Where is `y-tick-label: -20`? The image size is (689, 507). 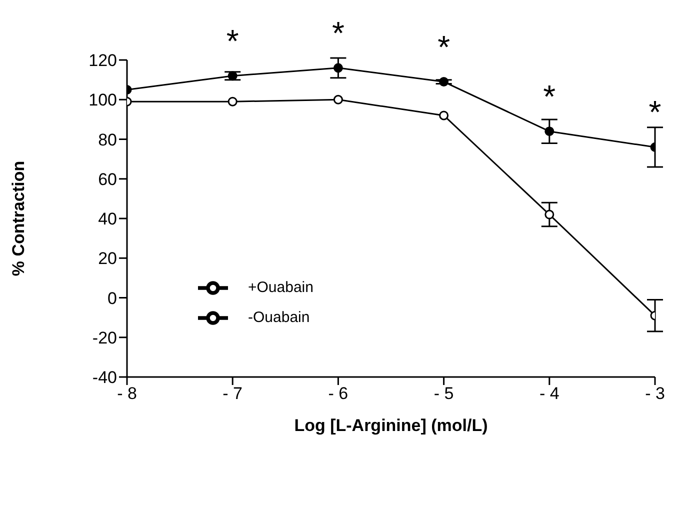
y-tick-label: -20 is located at coordinates (104, 338).